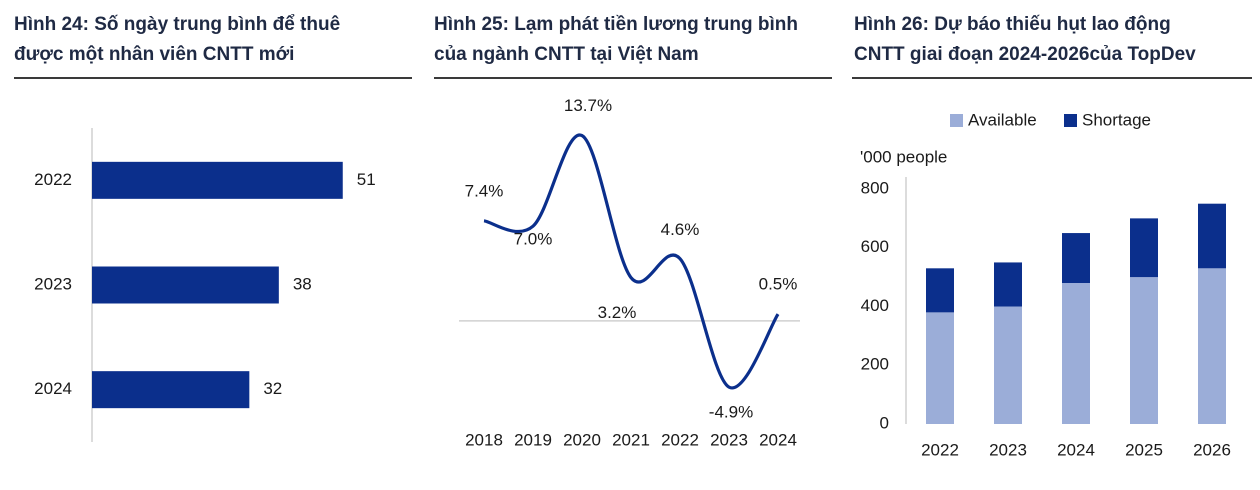 This screenshot has height=490, width=1260. I want to click on data-label-2020: 13.7%, so click(588, 105).